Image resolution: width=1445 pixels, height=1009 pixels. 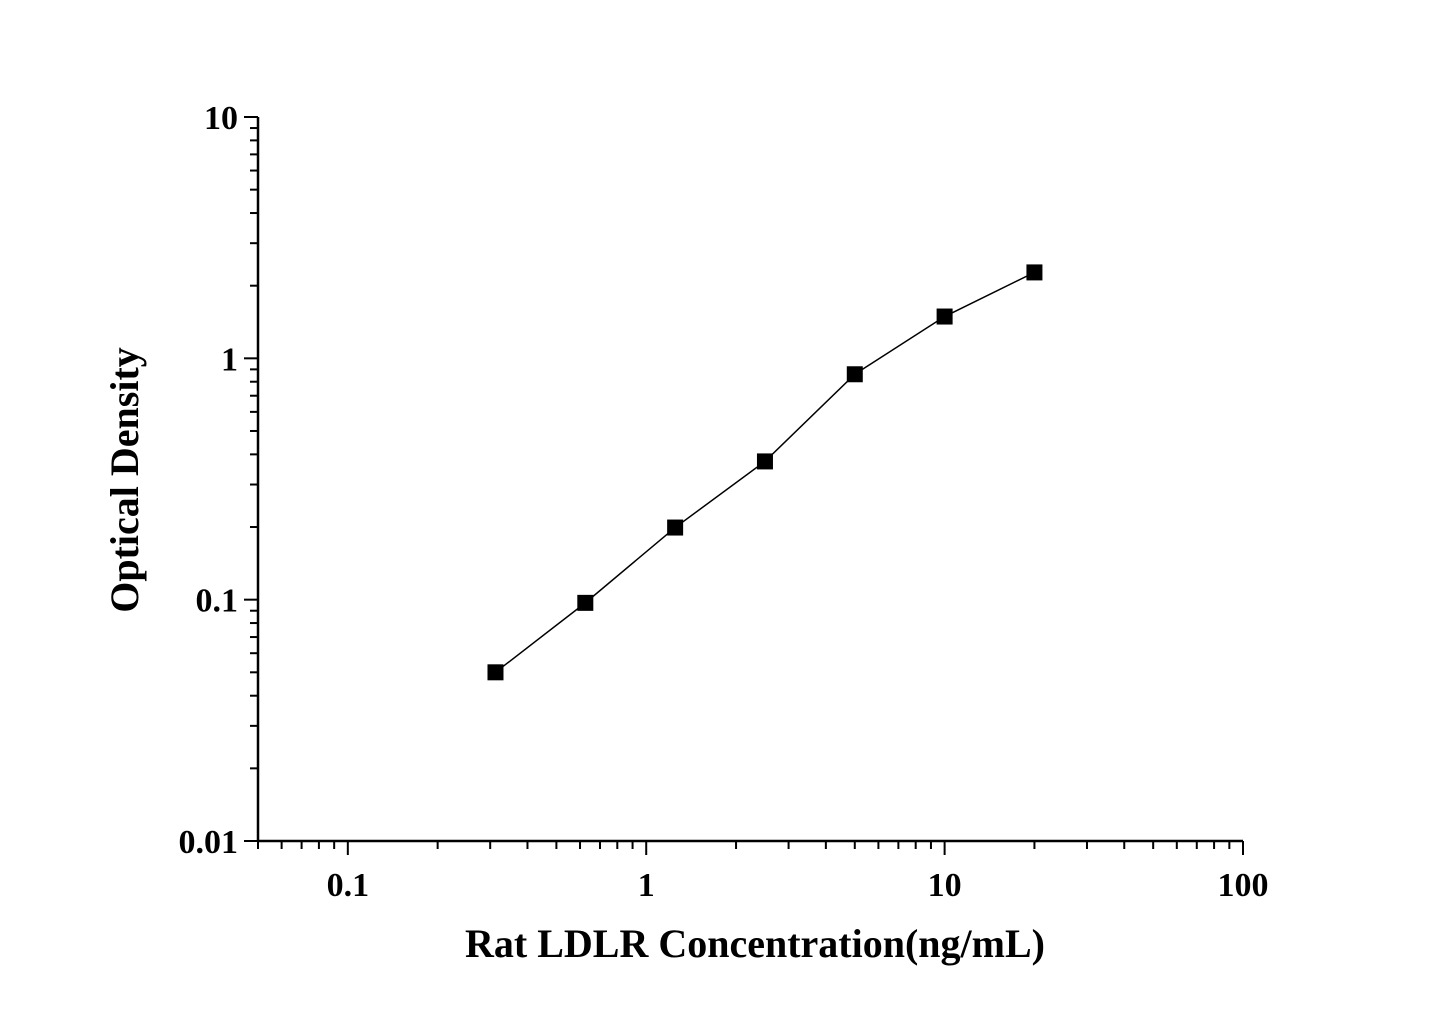 What do you see at coordinates (1243, 885) in the screenshot?
I see `x-tick-label: 100` at bounding box center [1243, 885].